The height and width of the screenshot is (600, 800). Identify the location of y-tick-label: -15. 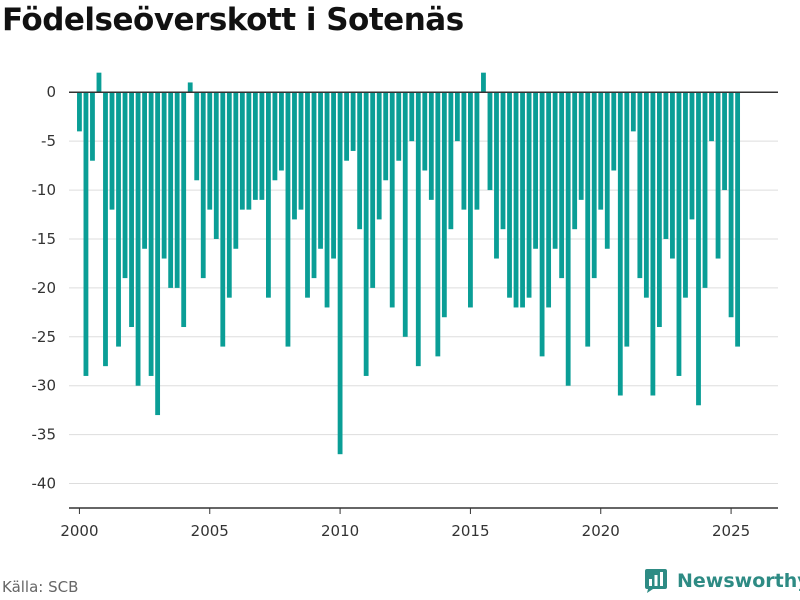
(44, 239).